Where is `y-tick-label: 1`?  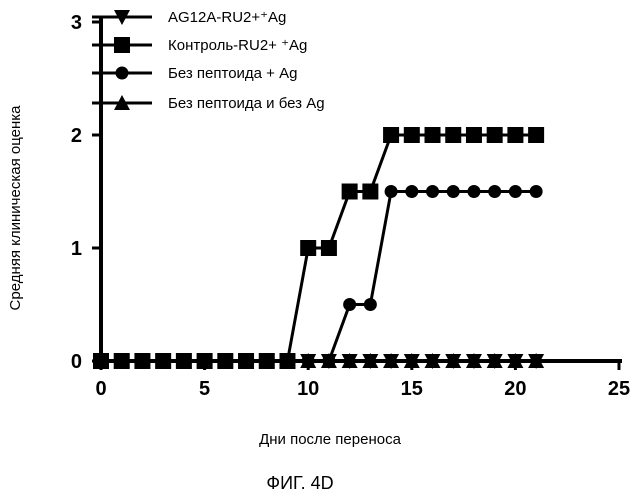 y-tick-label: 1 is located at coordinates (76, 249).